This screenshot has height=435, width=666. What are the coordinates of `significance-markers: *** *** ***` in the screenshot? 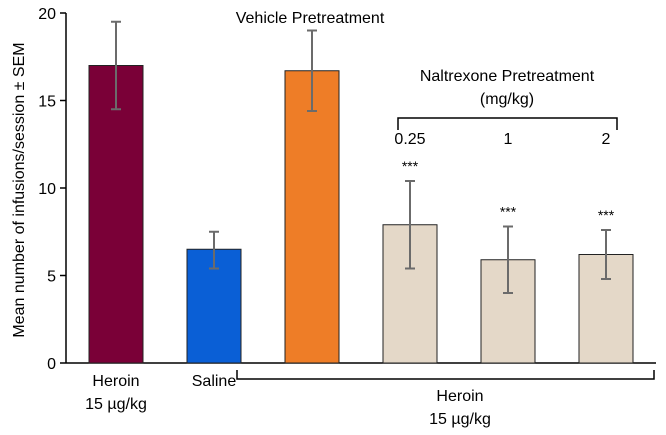 It's located at (508, 190).